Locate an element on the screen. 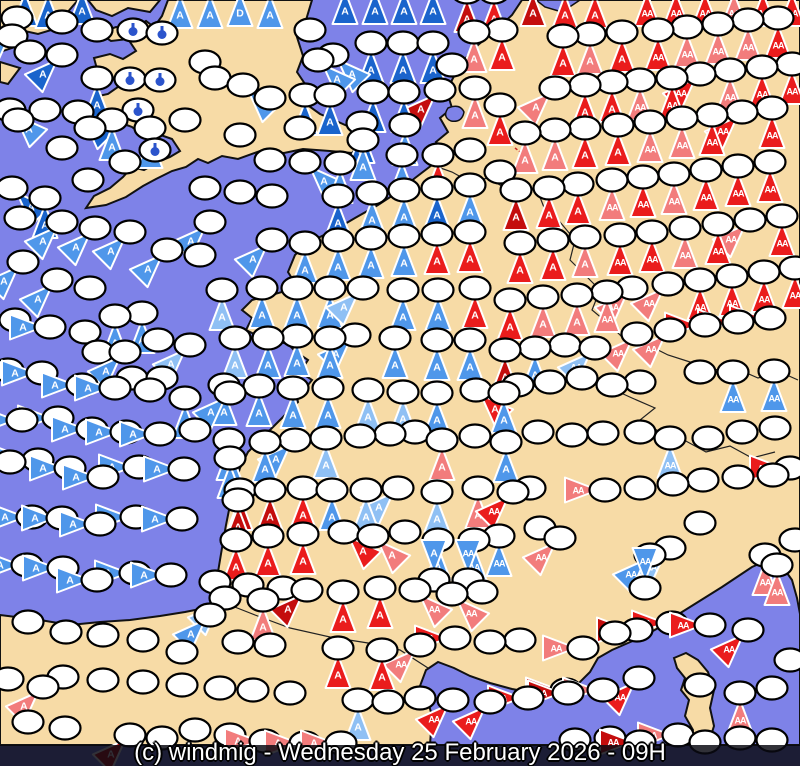 The image size is (800, 766). calm-shower-symbol is located at coordinates (160, 80).